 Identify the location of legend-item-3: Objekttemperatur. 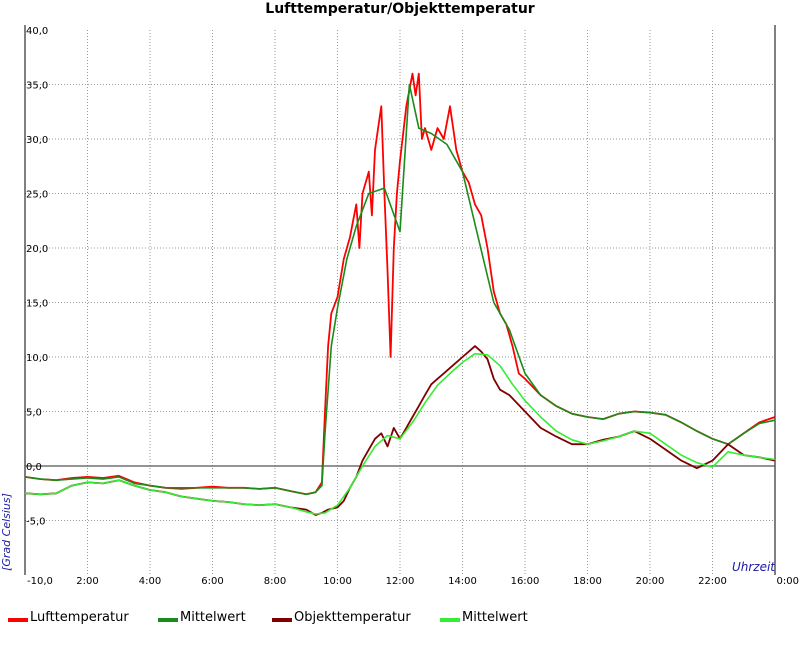
(341, 617).